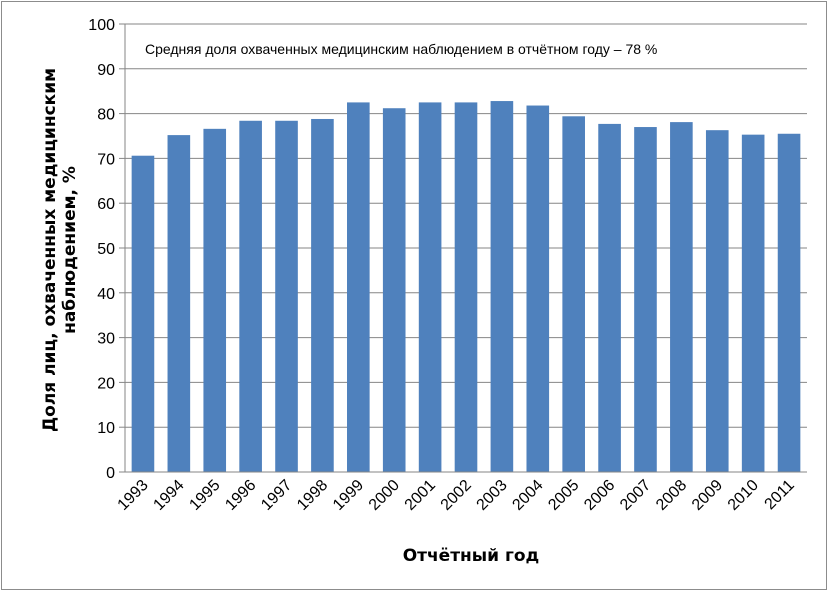 This screenshot has width=830, height=593. Describe the element at coordinates (384, 495) in the screenshot. I see `x-tick-label: 2000` at that location.